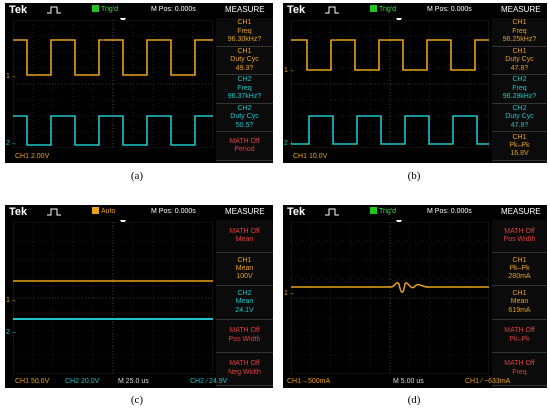 The width and height of the screenshot is (550, 409). I want to click on measure-readout: CH1 Mean 100V, so click(244, 270).